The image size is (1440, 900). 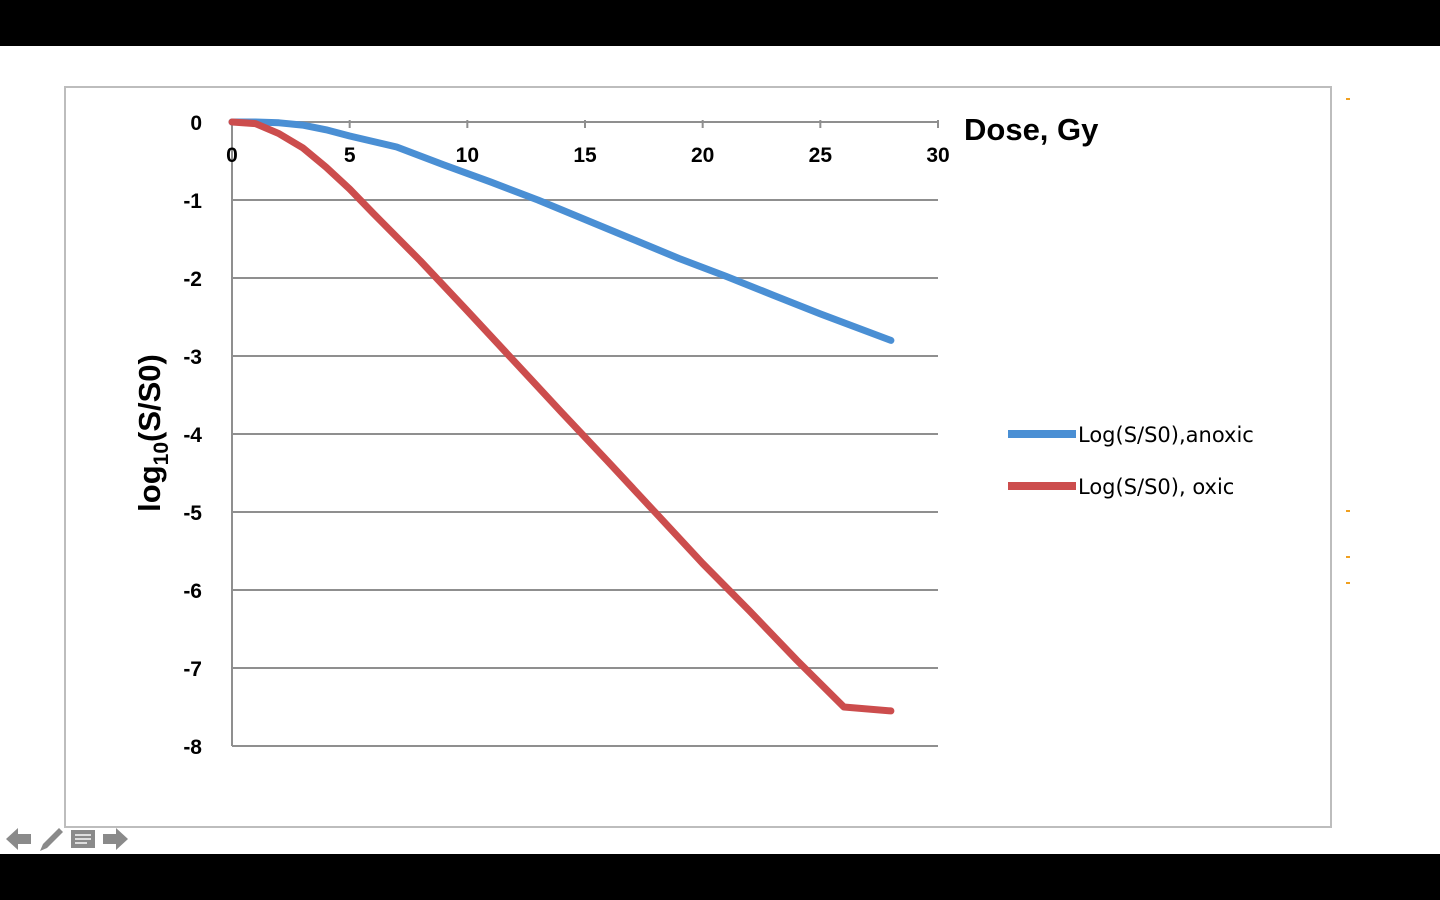 I want to click on y-tick-label: -4, so click(x=192, y=435).